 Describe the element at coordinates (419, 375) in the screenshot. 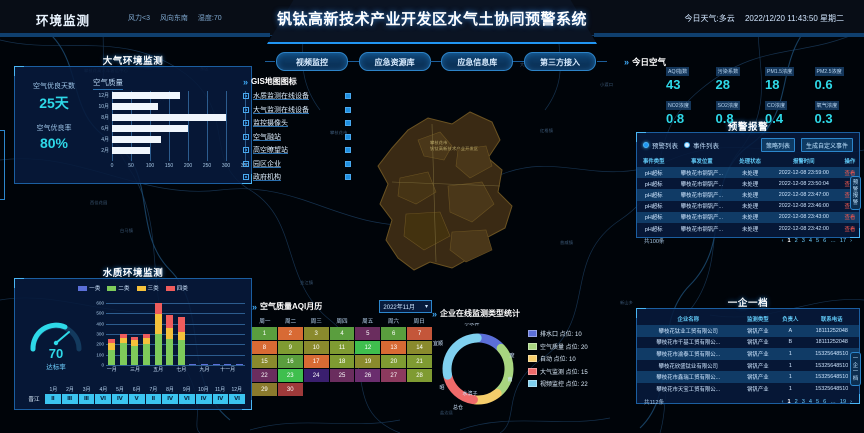

I see `calendar-day-cell: 28` at that location.